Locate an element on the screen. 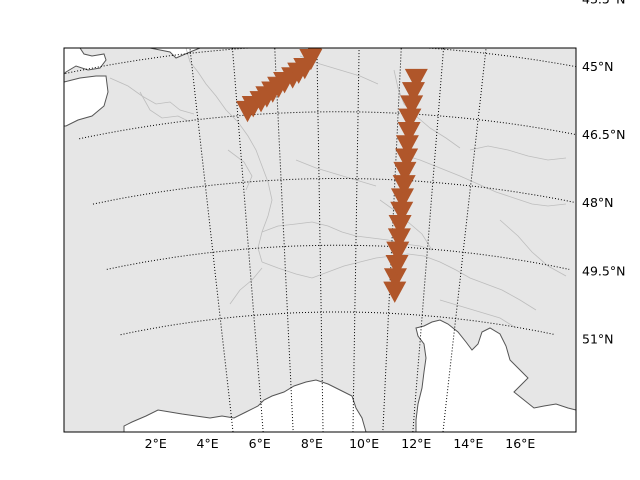 This screenshot has width=640, height=480. longitude-tick-label: 8°E is located at coordinates (312, 443).